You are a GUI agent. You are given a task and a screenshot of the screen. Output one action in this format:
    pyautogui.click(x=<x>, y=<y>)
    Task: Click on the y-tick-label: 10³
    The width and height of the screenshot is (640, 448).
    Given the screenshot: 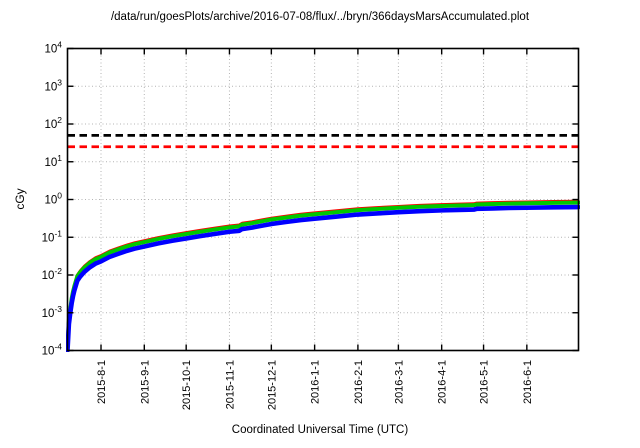 What is the action you would take?
    pyautogui.click(x=53, y=85)
    